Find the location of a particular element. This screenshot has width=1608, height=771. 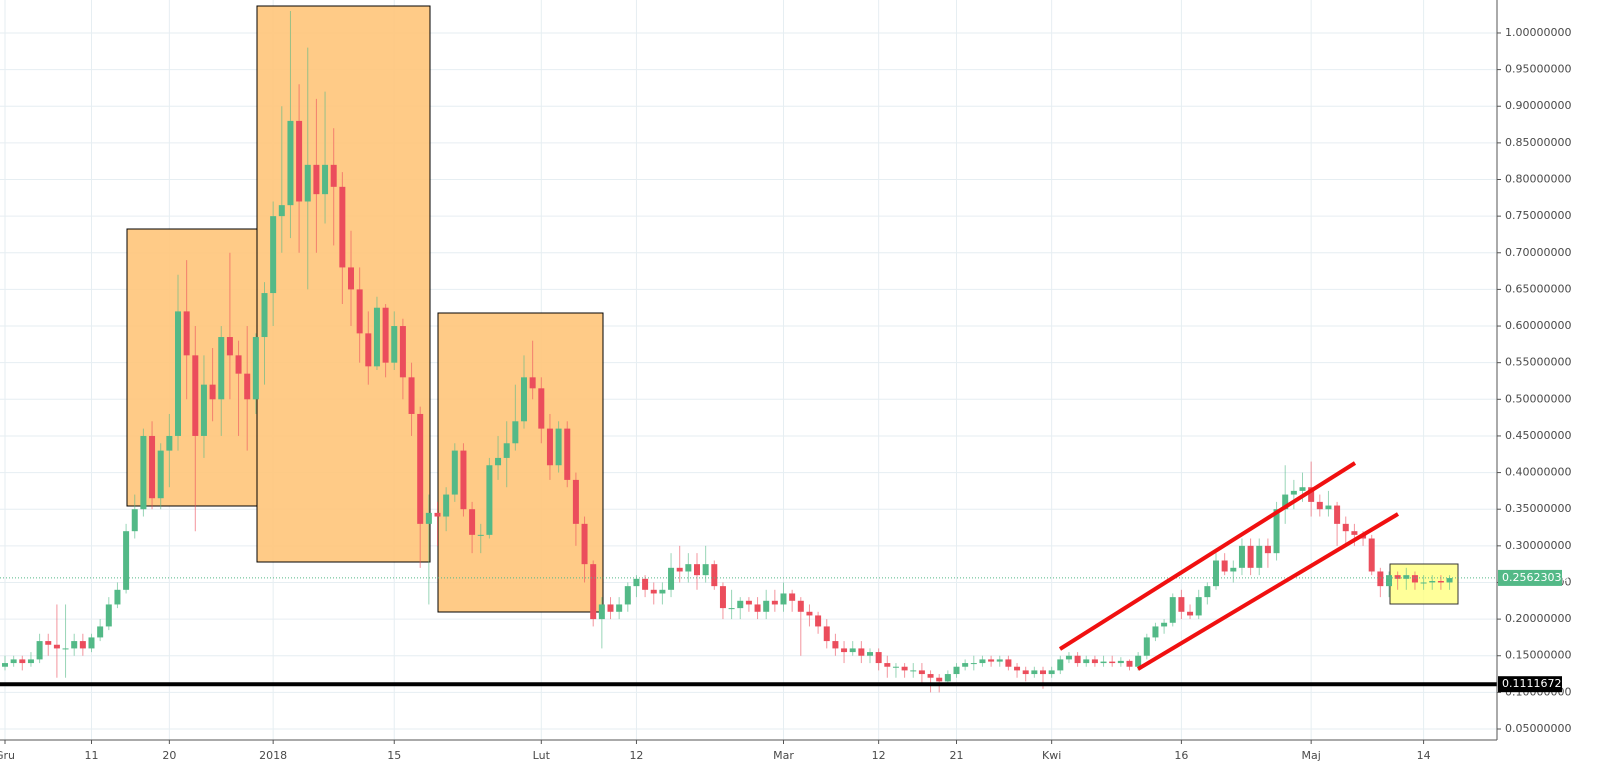

x-tick-label: Gru is located at coordinates (7, 755).